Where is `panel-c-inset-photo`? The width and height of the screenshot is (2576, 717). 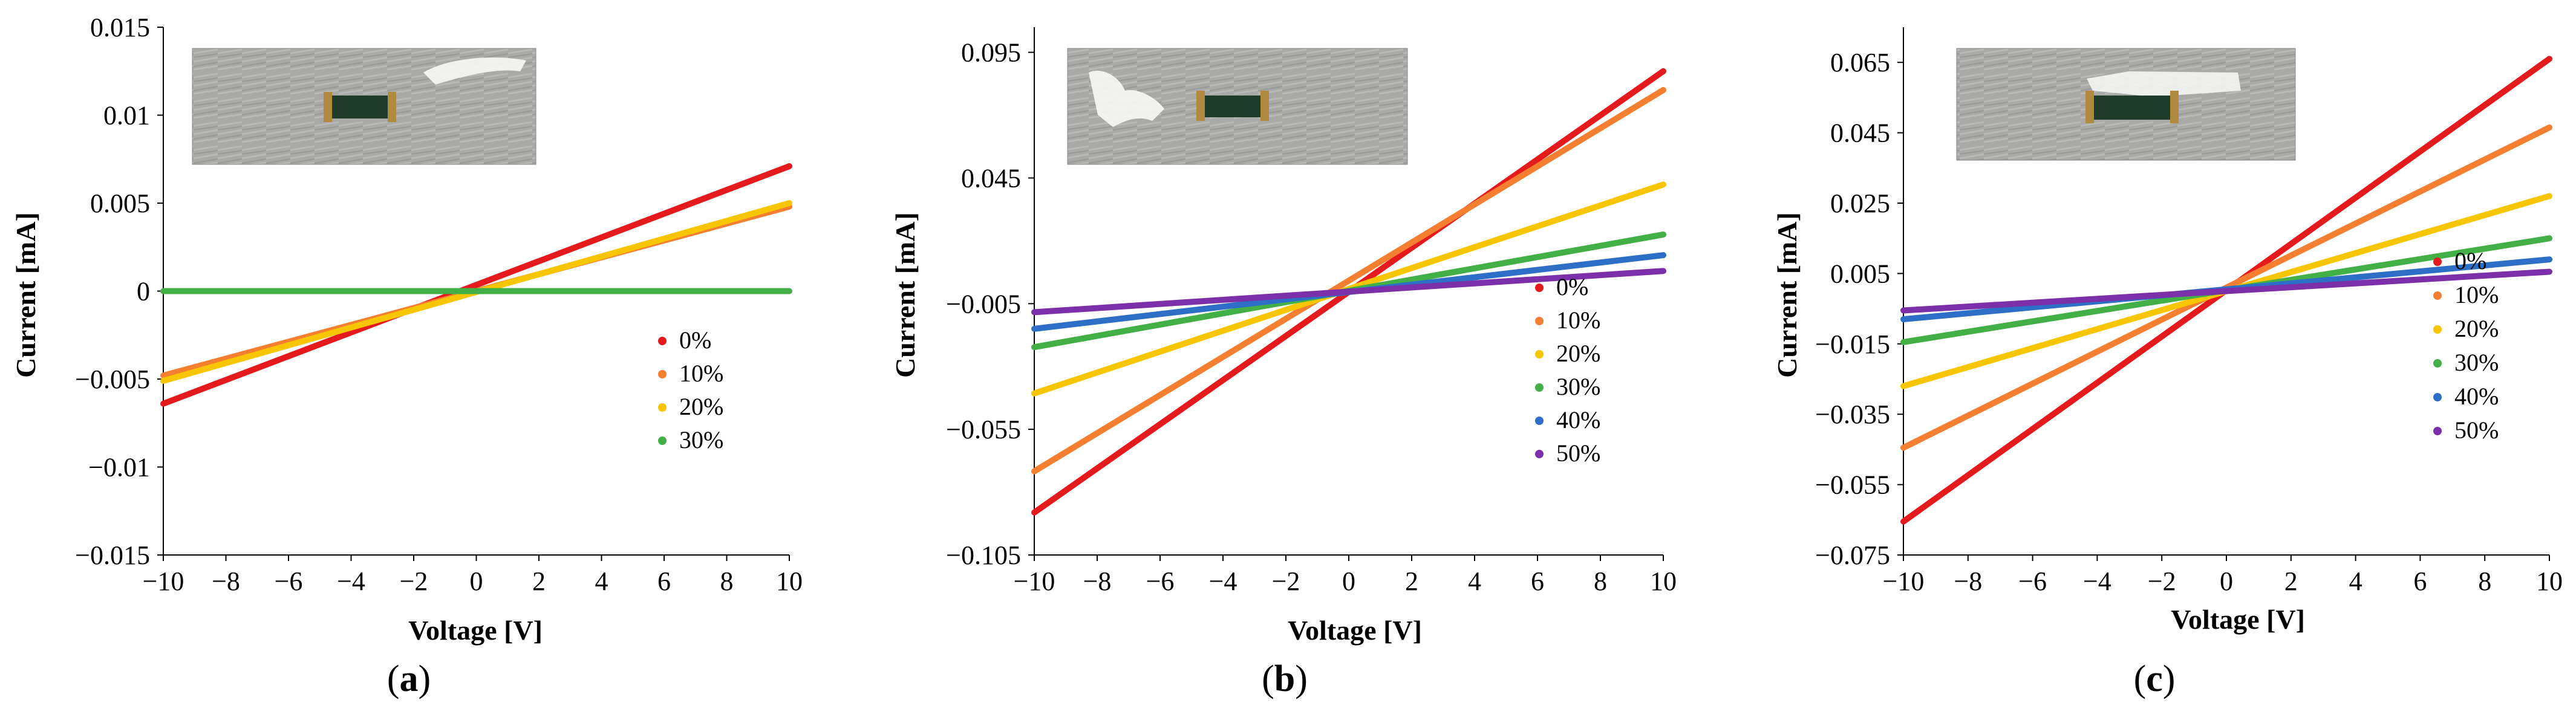
panel-c-inset-photo is located at coordinates (2126, 104).